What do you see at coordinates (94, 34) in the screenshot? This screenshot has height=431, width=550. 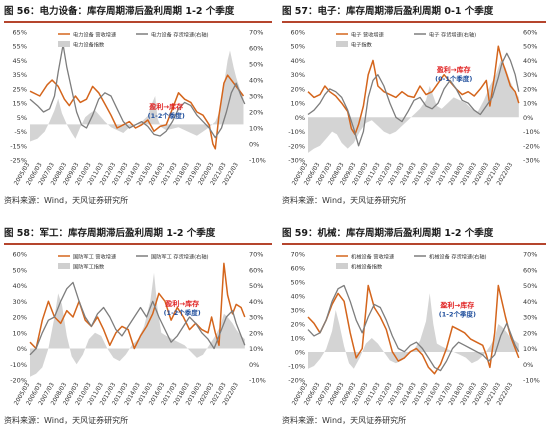 I see `legend-label: 电力设备 营收增速` at bounding box center [94, 34].